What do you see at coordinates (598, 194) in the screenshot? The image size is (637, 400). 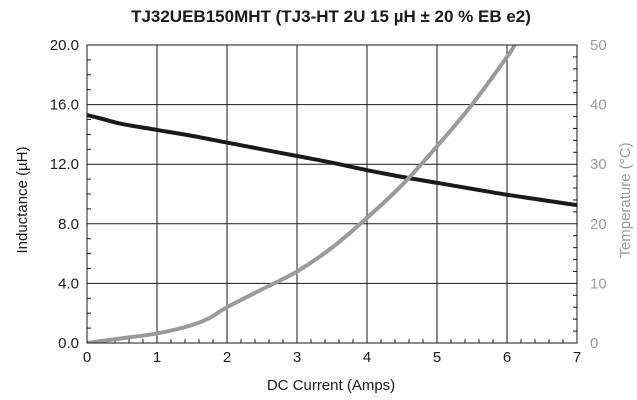 I see `y-right-axis-ticks: 0 10 20 30 40 50` at bounding box center [598, 194].